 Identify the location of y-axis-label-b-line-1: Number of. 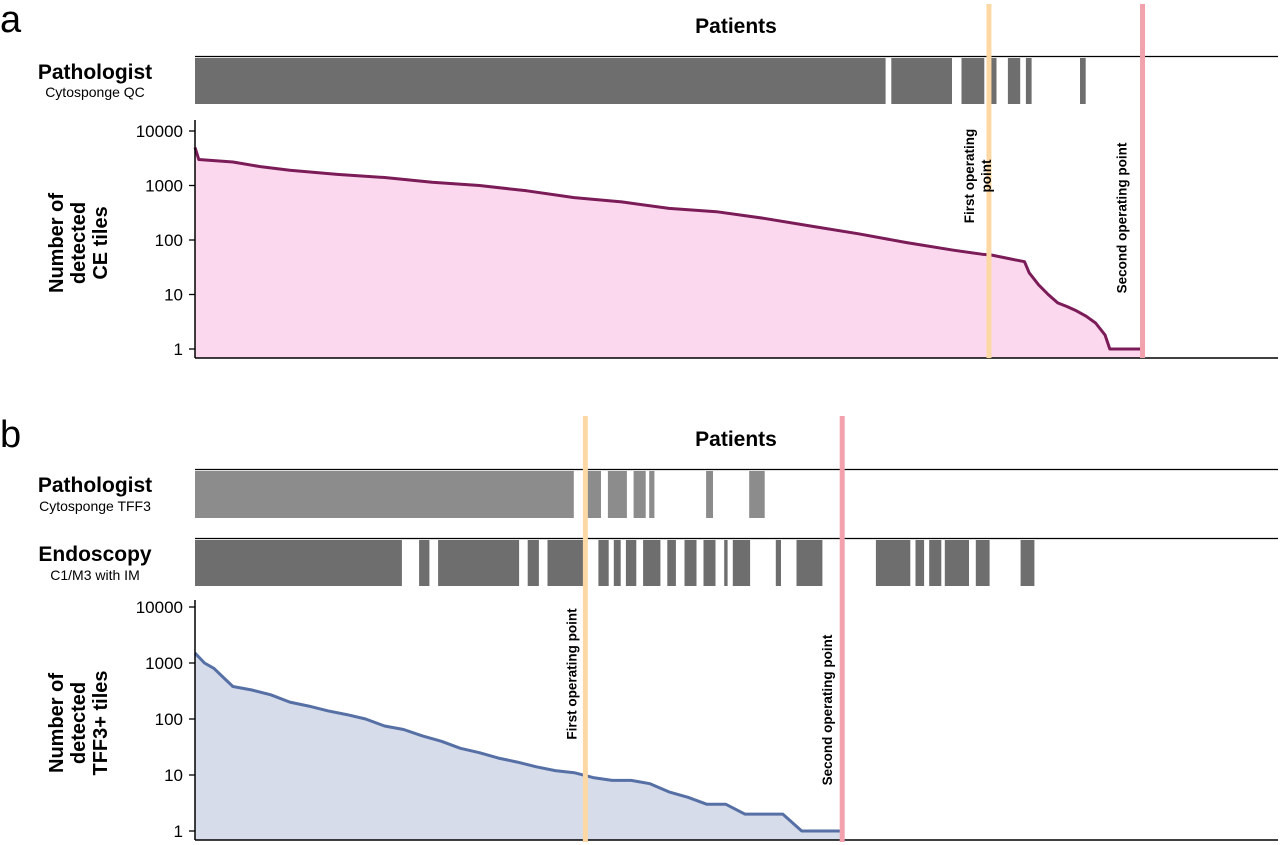
(57, 723).